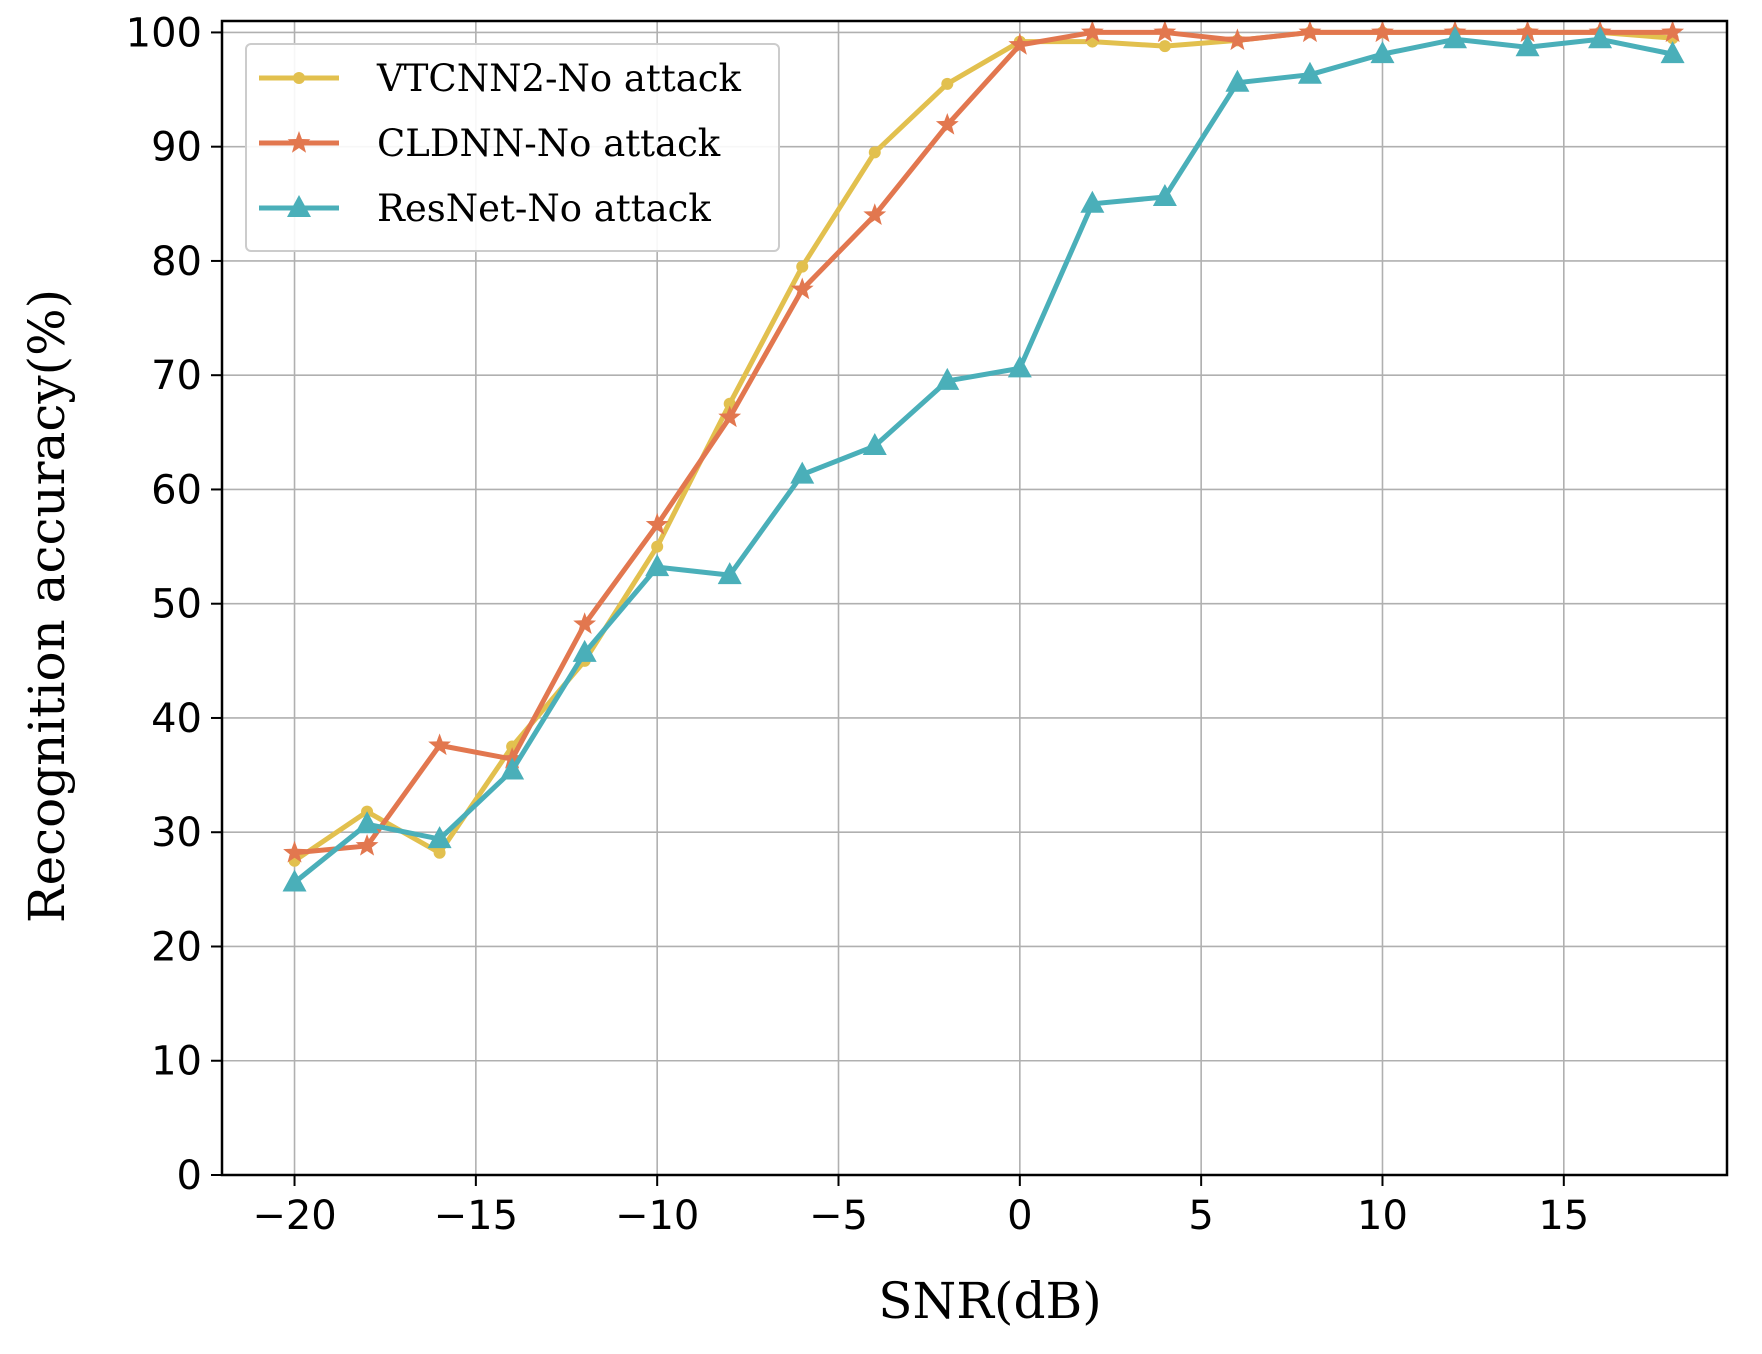 The width and height of the screenshot is (1762, 1354). Describe the element at coordinates (1563, 1216) in the screenshot. I see `x-tick-label: 15` at that location.